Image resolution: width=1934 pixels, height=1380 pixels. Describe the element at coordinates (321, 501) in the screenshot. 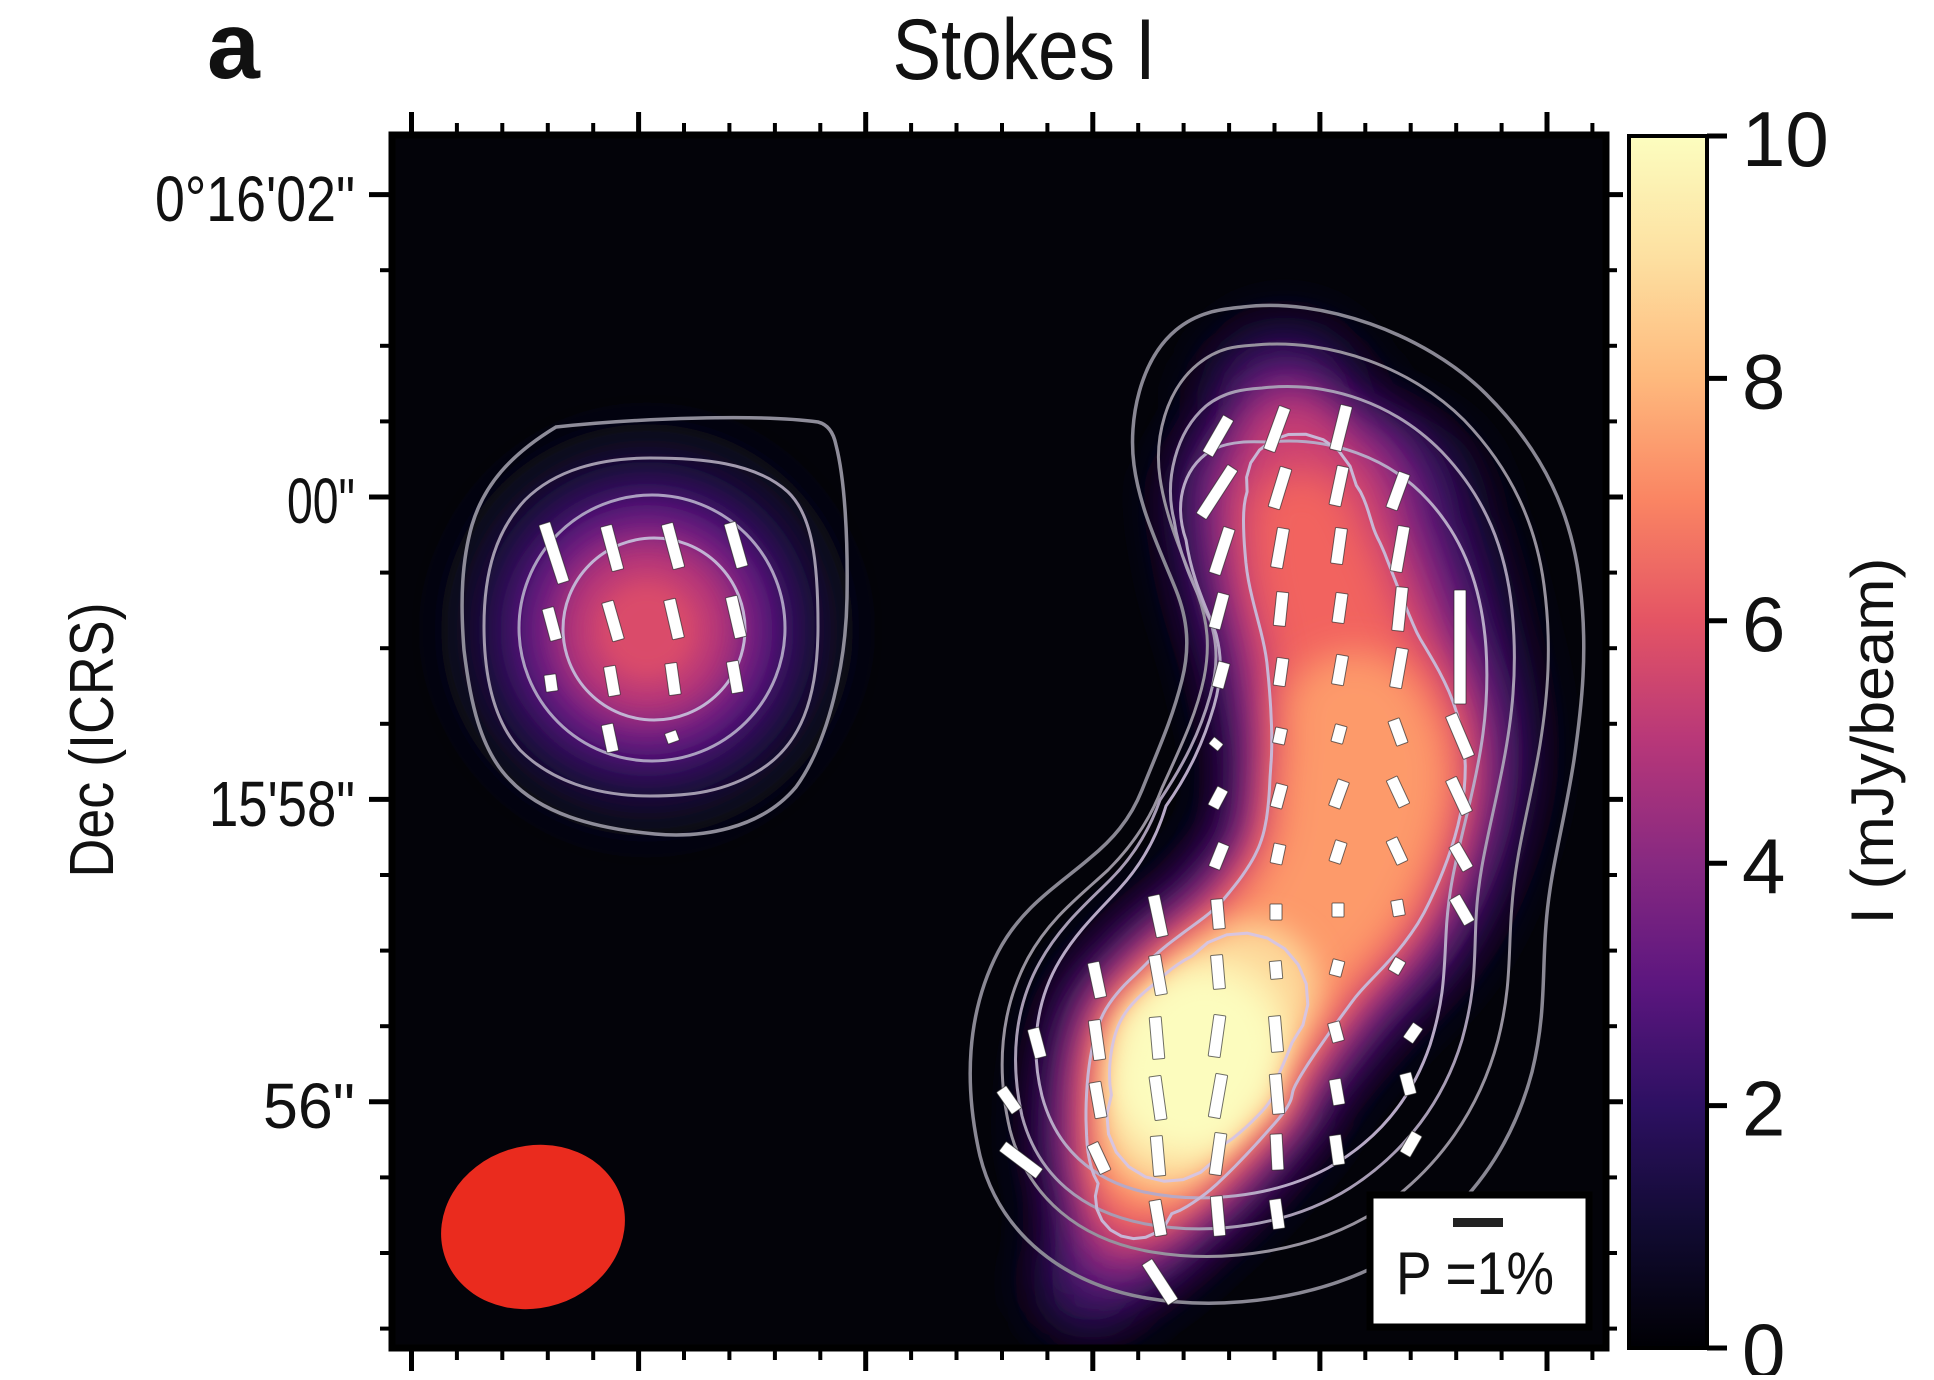

I see `svg-text: 00"` at that location.